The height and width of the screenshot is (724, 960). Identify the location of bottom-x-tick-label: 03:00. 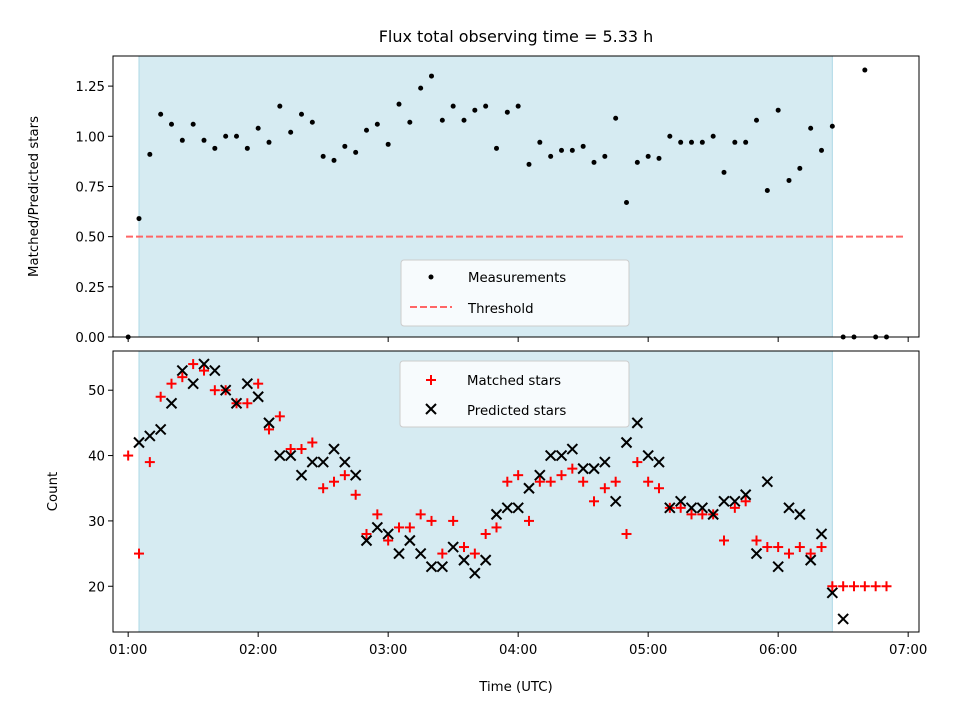
(388, 650).